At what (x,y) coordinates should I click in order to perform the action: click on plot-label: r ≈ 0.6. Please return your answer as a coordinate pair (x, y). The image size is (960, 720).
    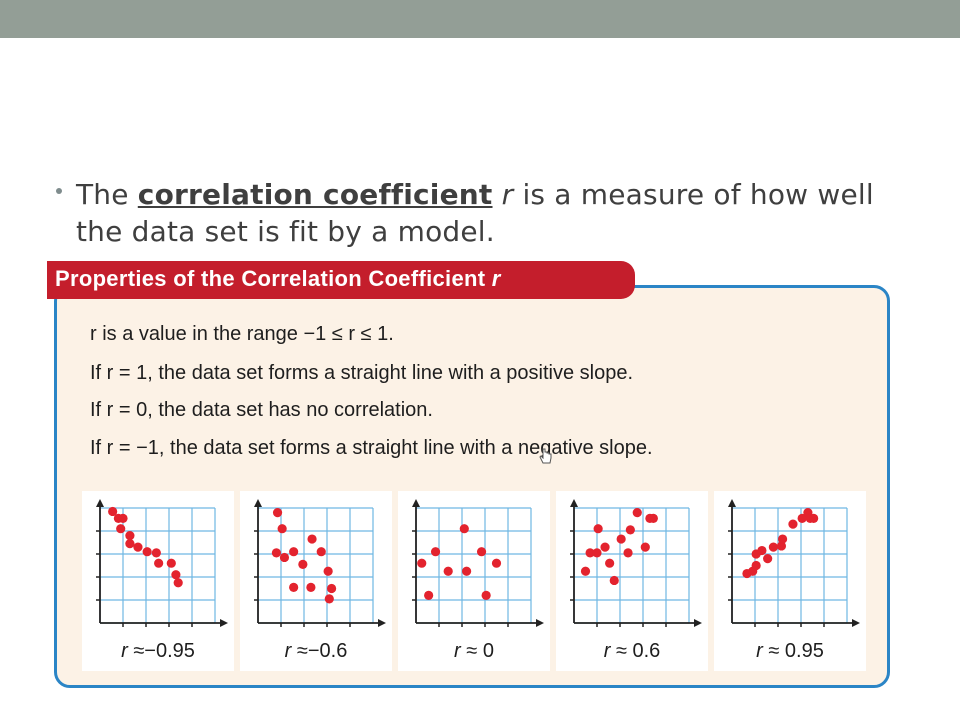
    Looking at the image, I should click on (632, 651).